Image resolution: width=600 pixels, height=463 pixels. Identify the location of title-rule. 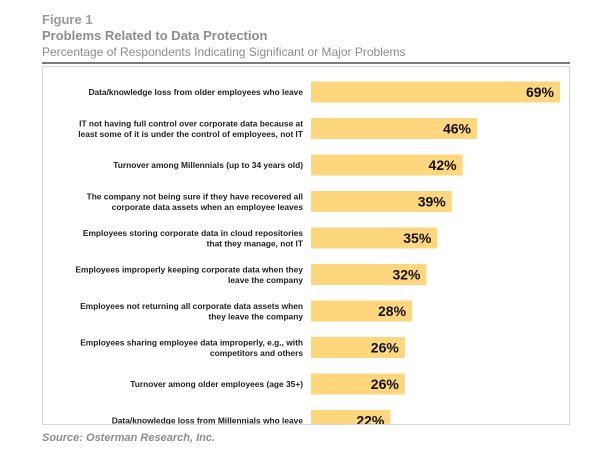
(306, 63).